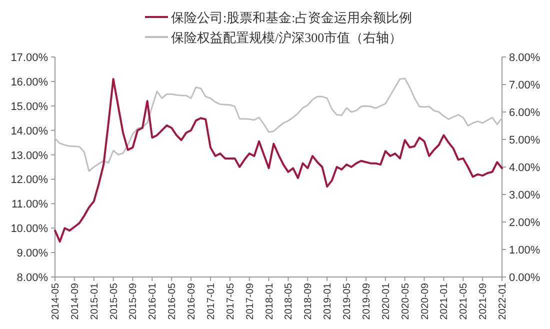 The width and height of the screenshot is (550, 329). I want to click on x-tick-label: 2018-09, so click(308, 301).